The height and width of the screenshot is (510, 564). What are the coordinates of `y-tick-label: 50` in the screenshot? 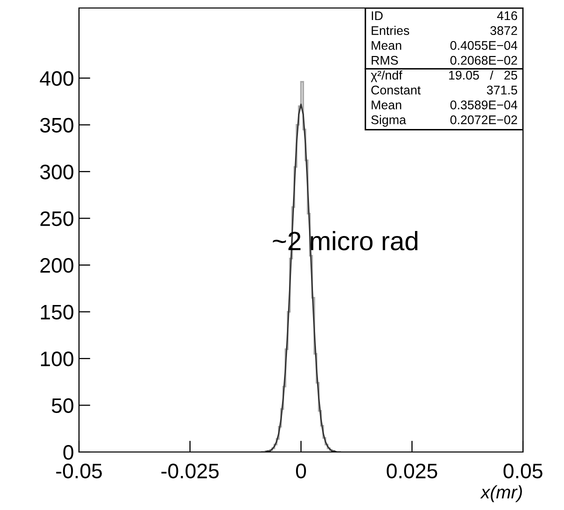 It's located at (63, 406).